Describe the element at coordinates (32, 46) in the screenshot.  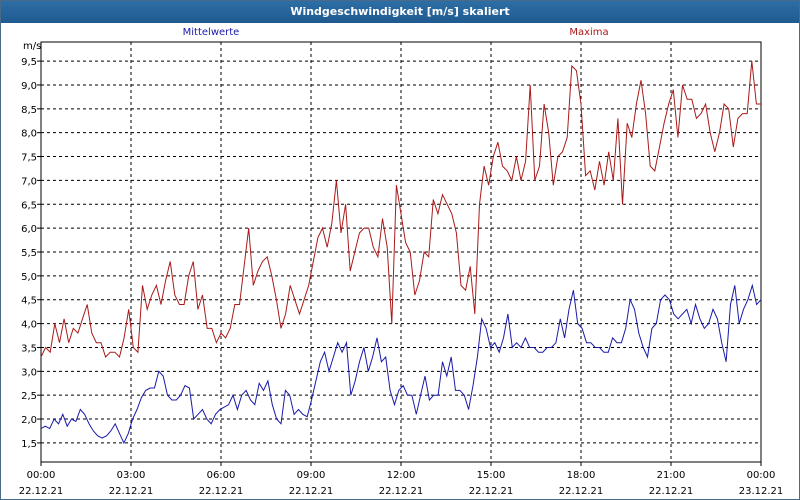
I see `y-axis-unit: m/s` at that location.